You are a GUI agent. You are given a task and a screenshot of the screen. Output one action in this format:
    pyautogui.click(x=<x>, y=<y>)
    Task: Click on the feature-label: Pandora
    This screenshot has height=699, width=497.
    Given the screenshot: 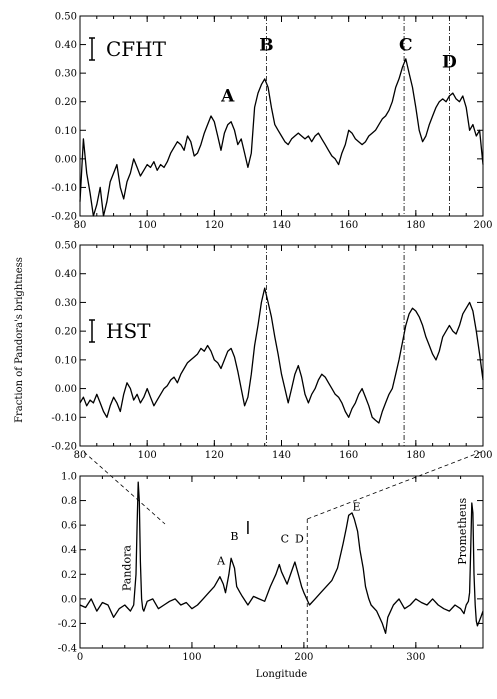 What is the action you would take?
    pyautogui.click(x=126, y=568)
    